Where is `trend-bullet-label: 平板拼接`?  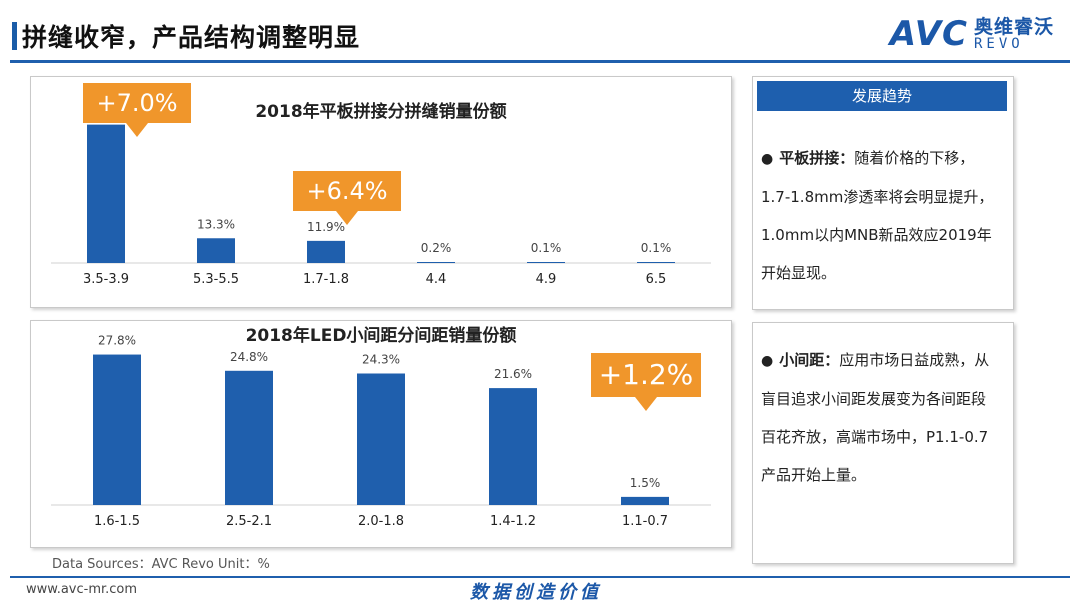 trend-bullet-label: 平板拼接 is located at coordinates (809, 158).